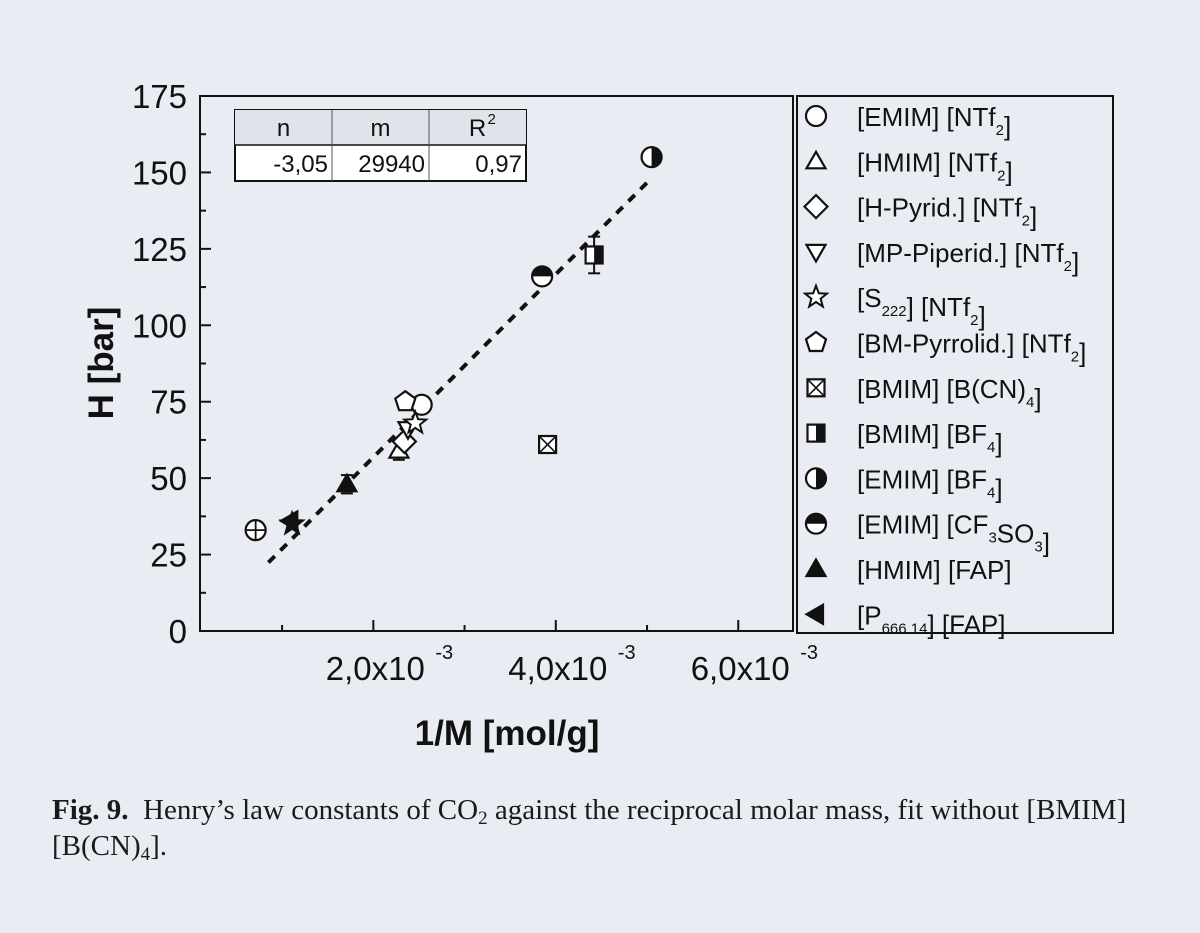 The width and height of the screenshot is (1200, 933). What do you see at coordinates (930, 483) in the screenshot?
I see `legend-label: [EMIM] [BF4]` at bounding box center [930, 483].